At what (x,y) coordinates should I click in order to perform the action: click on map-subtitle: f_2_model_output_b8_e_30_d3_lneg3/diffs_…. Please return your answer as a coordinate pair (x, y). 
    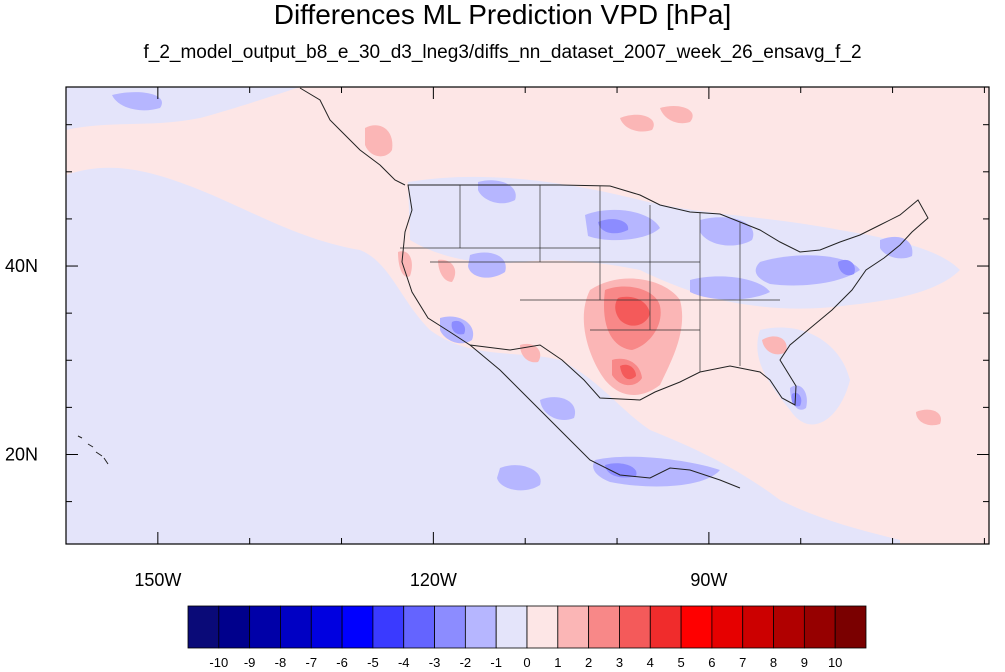
    Looking at the image, I should click on (502, 52).